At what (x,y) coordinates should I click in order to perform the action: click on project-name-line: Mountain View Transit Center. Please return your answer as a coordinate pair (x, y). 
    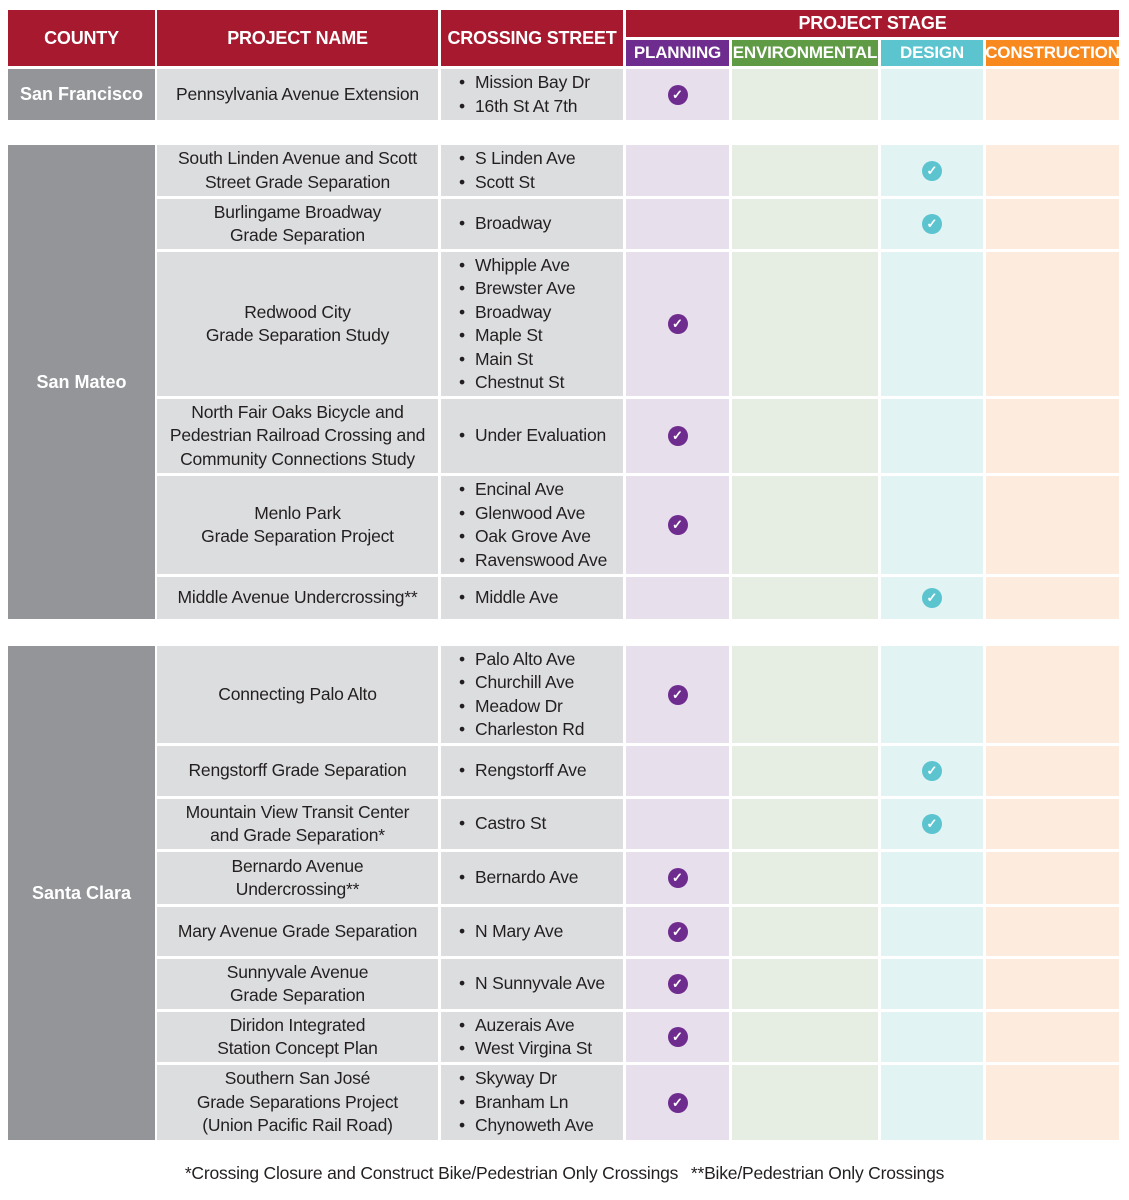
    Looking at the image, I should click on (297, 811).